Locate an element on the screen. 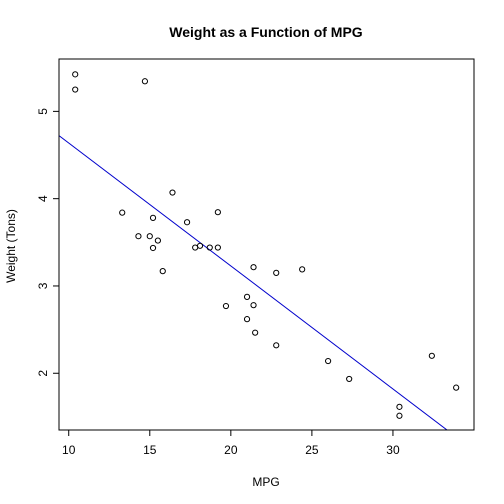 The image size is (504, 504). x-axis-label: MPG is located at coordinates (265, 482).